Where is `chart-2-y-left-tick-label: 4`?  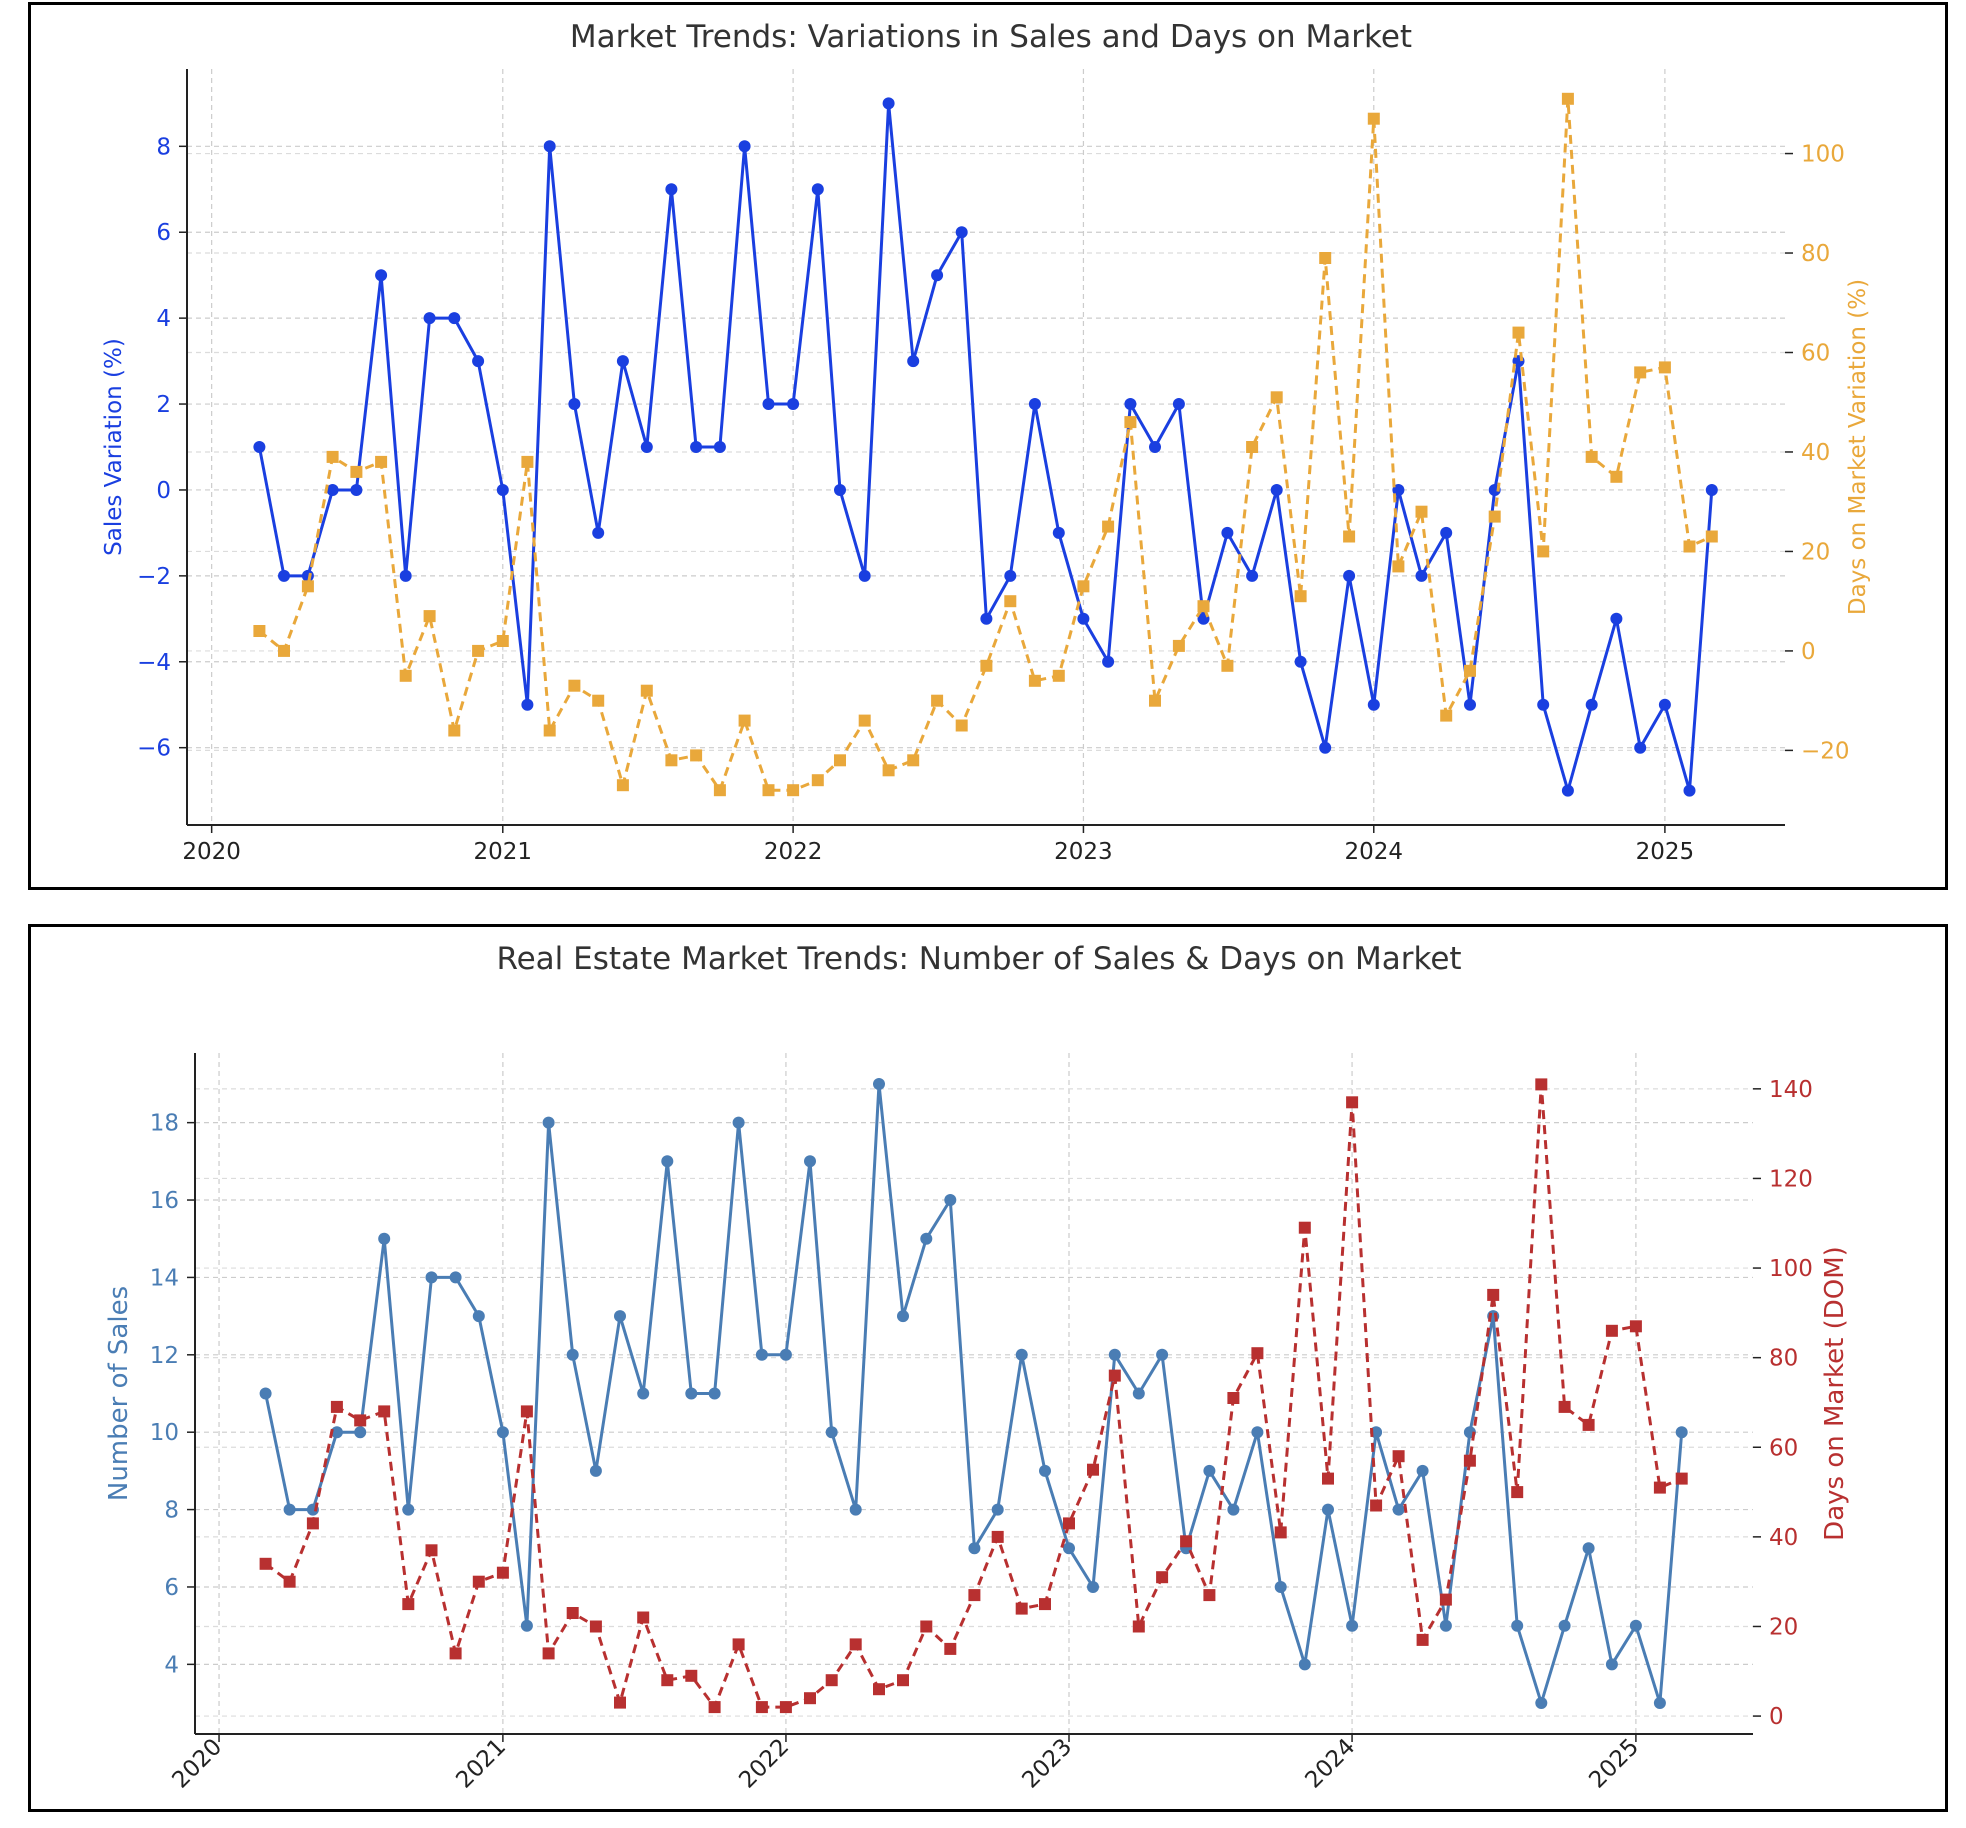 chart-2-y-left-tick-label: 4 is located at coordinates (171, 1665).